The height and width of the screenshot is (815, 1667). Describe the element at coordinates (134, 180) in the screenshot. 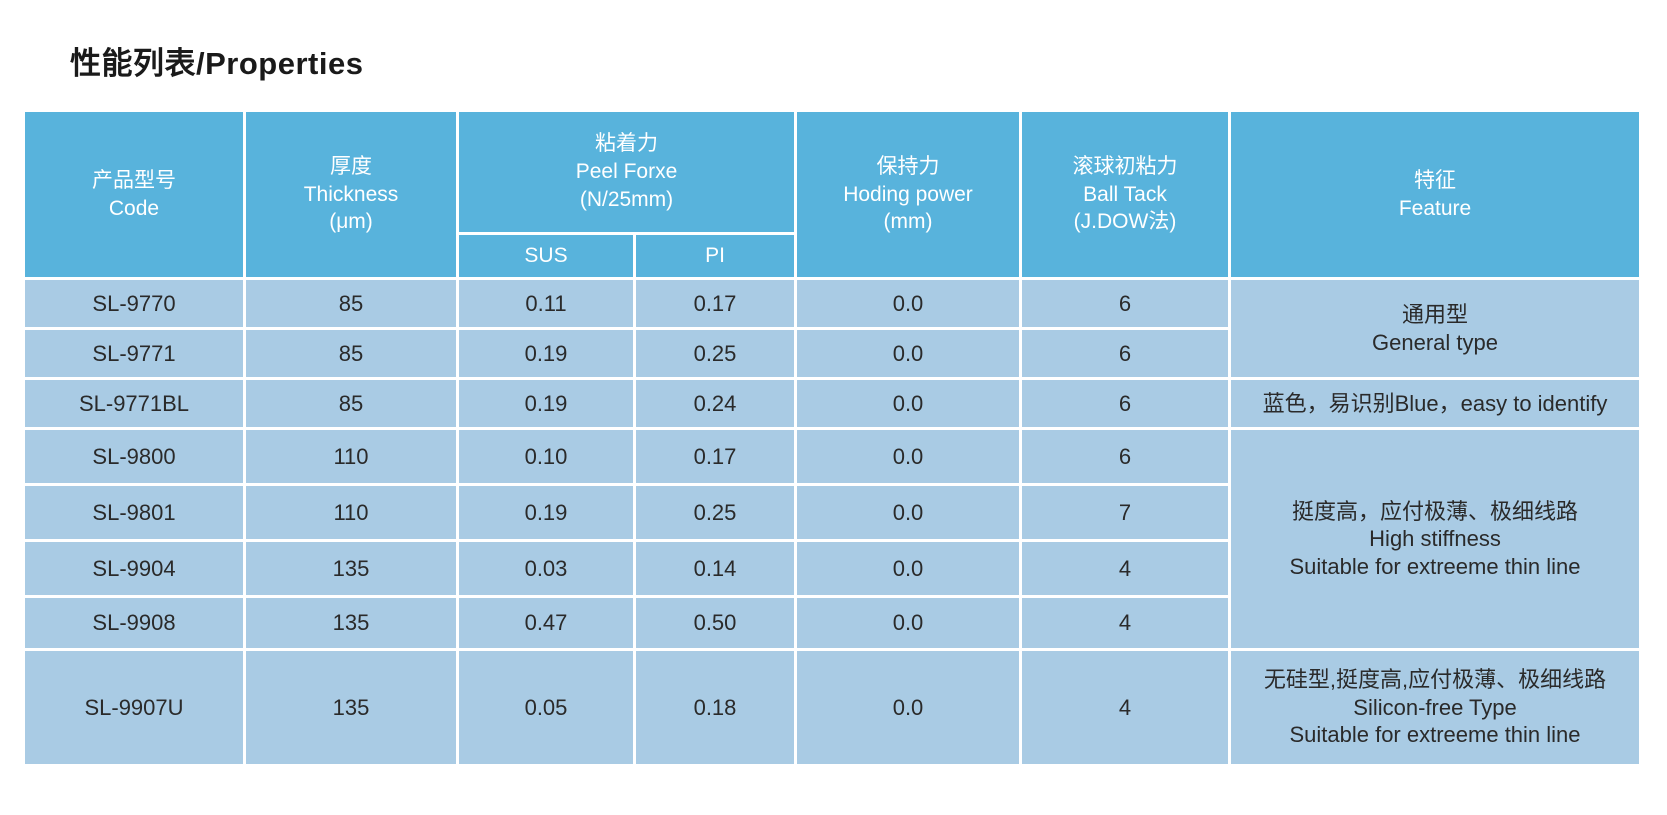

I see `col-header-code-zh: 产品型号` at that location.